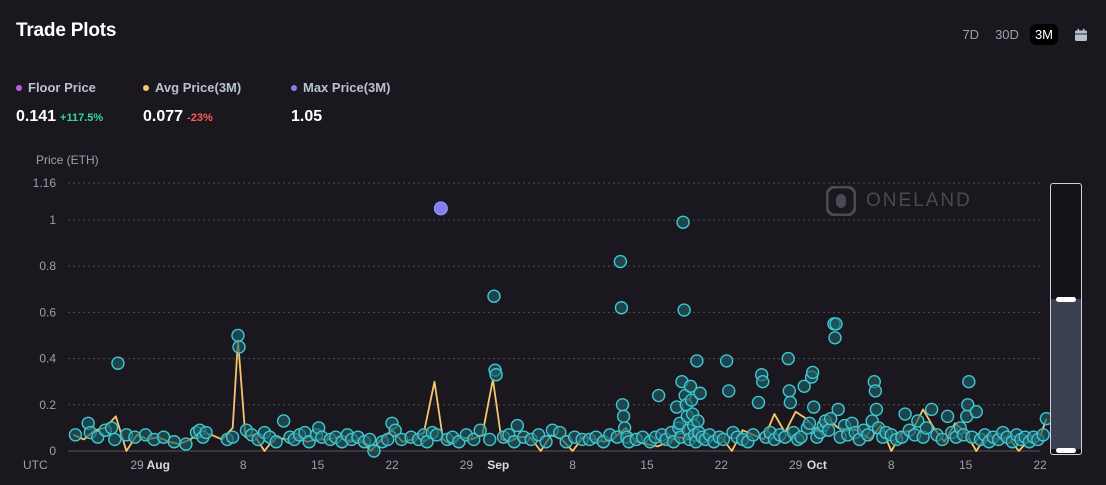 This screenshot has height=485, width=1106. What do you see at coordinates (200, 118) in the screenshot?
I see `avg-change: -23%` at bounding box center [200, 118].